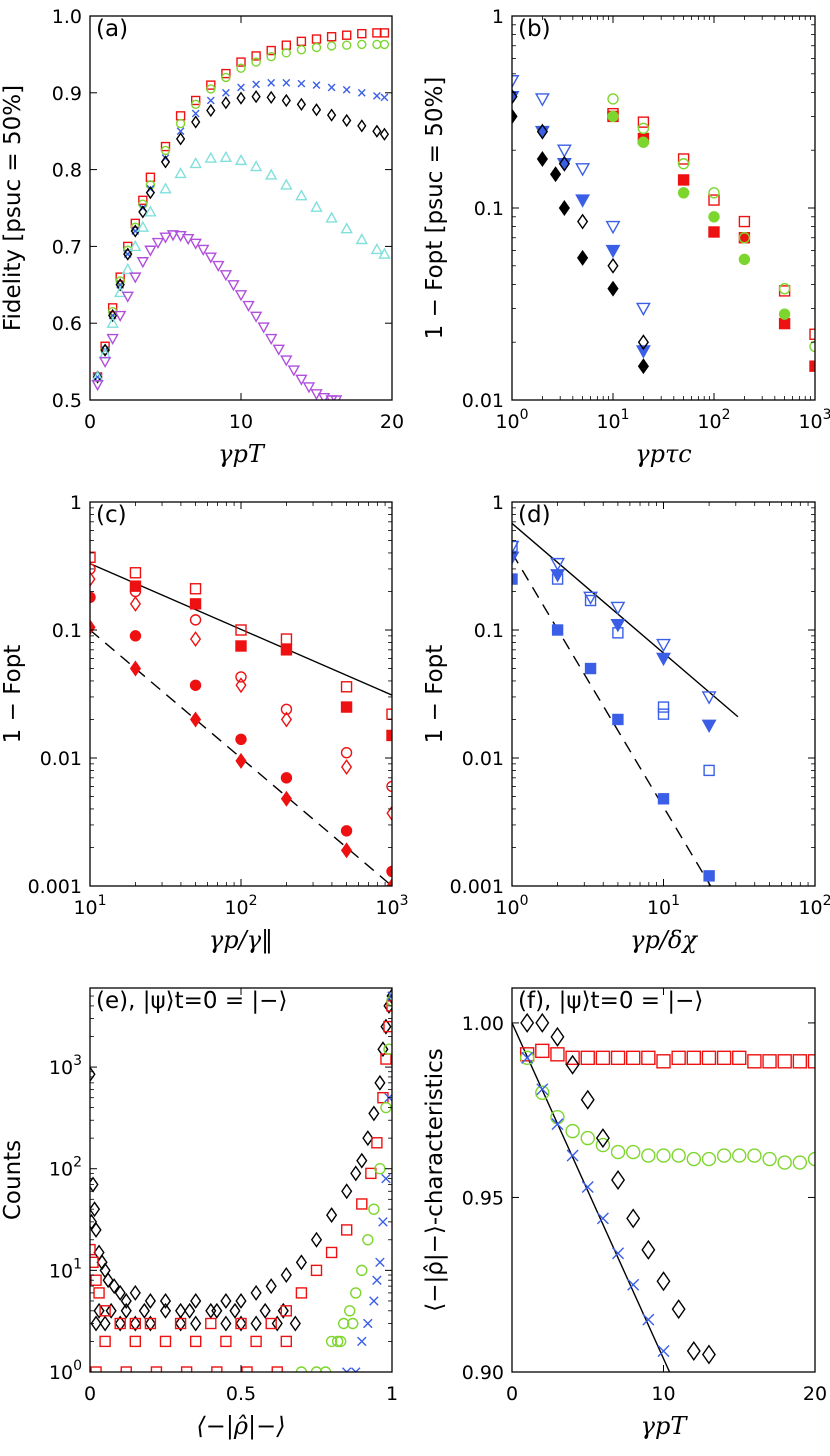 This screenshot has height=1456, width=830. I want to click on x-tick-label: 10, so click(663, 1394).